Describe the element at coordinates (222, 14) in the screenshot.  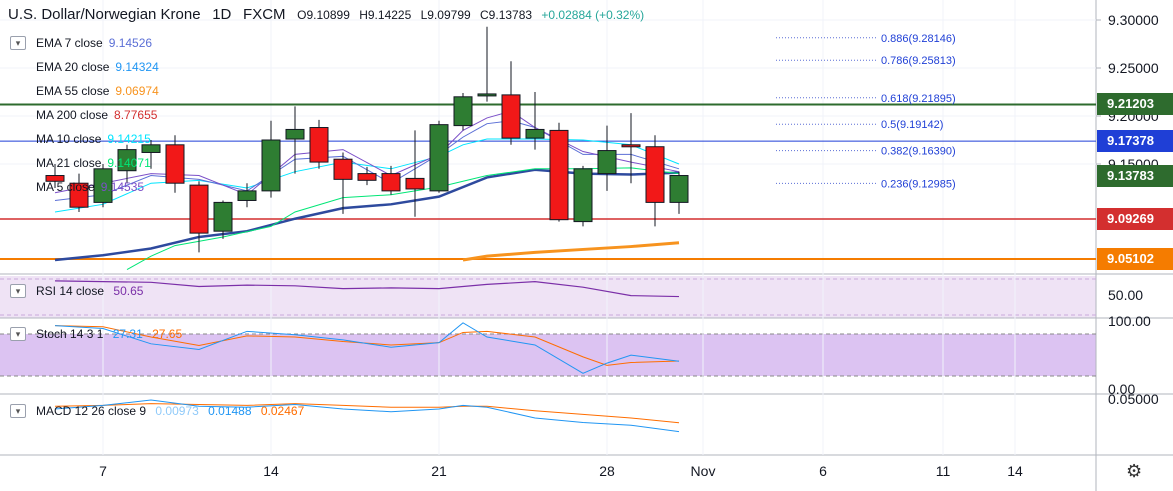
I see `interval: 1D` at that location.